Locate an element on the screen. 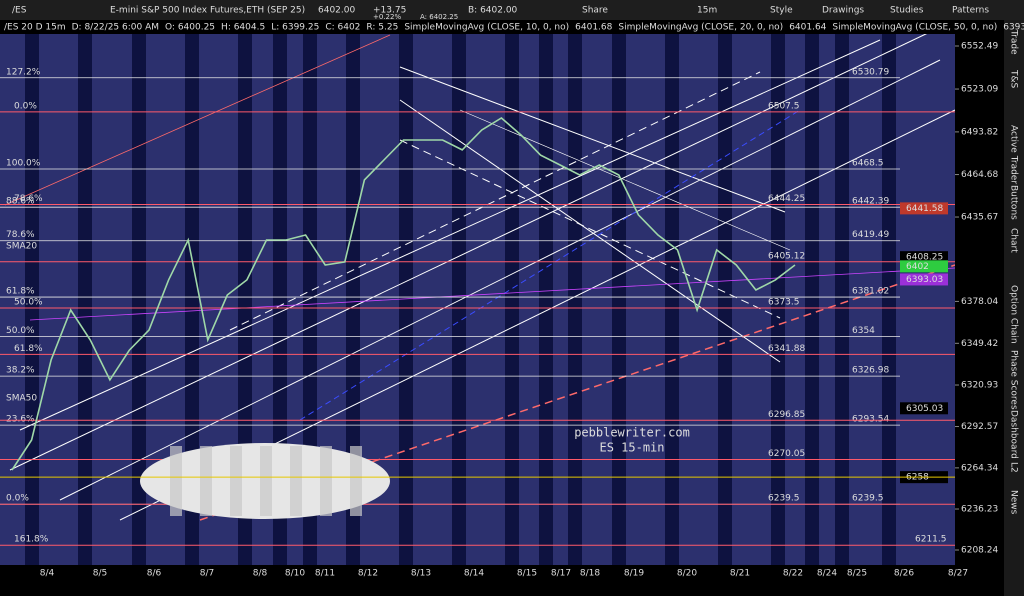 The width and height of the screenshot is (1024, 596). toolbar-change: +13.75 is located at coordinates (389, 11).